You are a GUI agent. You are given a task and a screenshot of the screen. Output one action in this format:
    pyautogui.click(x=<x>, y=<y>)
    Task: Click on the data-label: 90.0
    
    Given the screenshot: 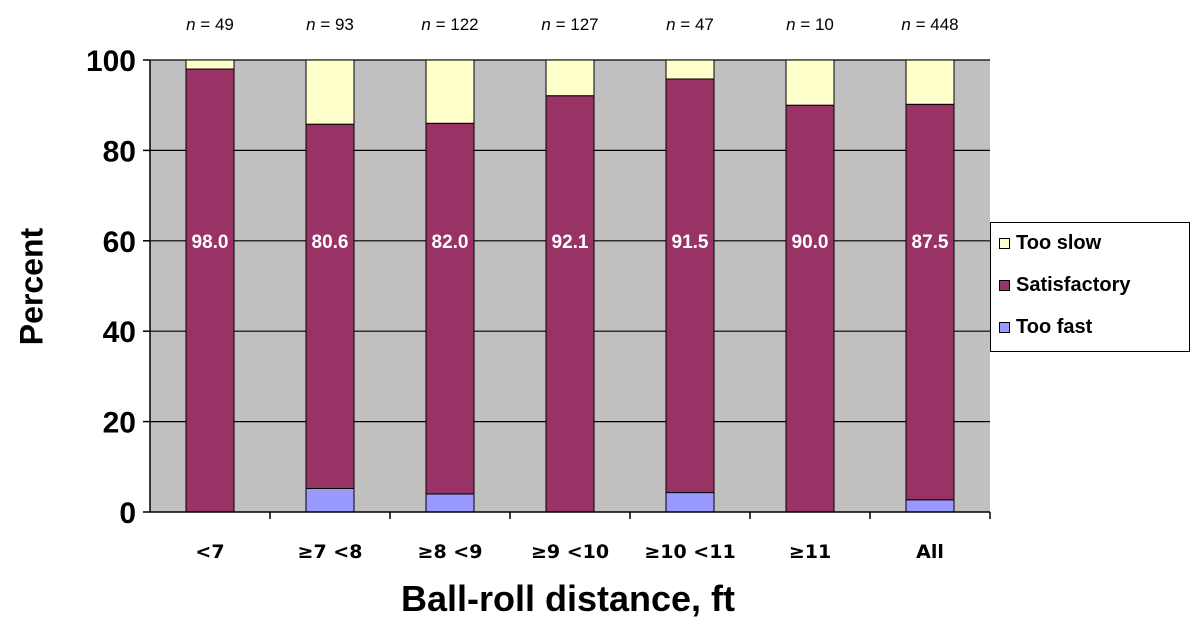 What is the action you would take?
    pyautogui.click(x=810, y=242)
    